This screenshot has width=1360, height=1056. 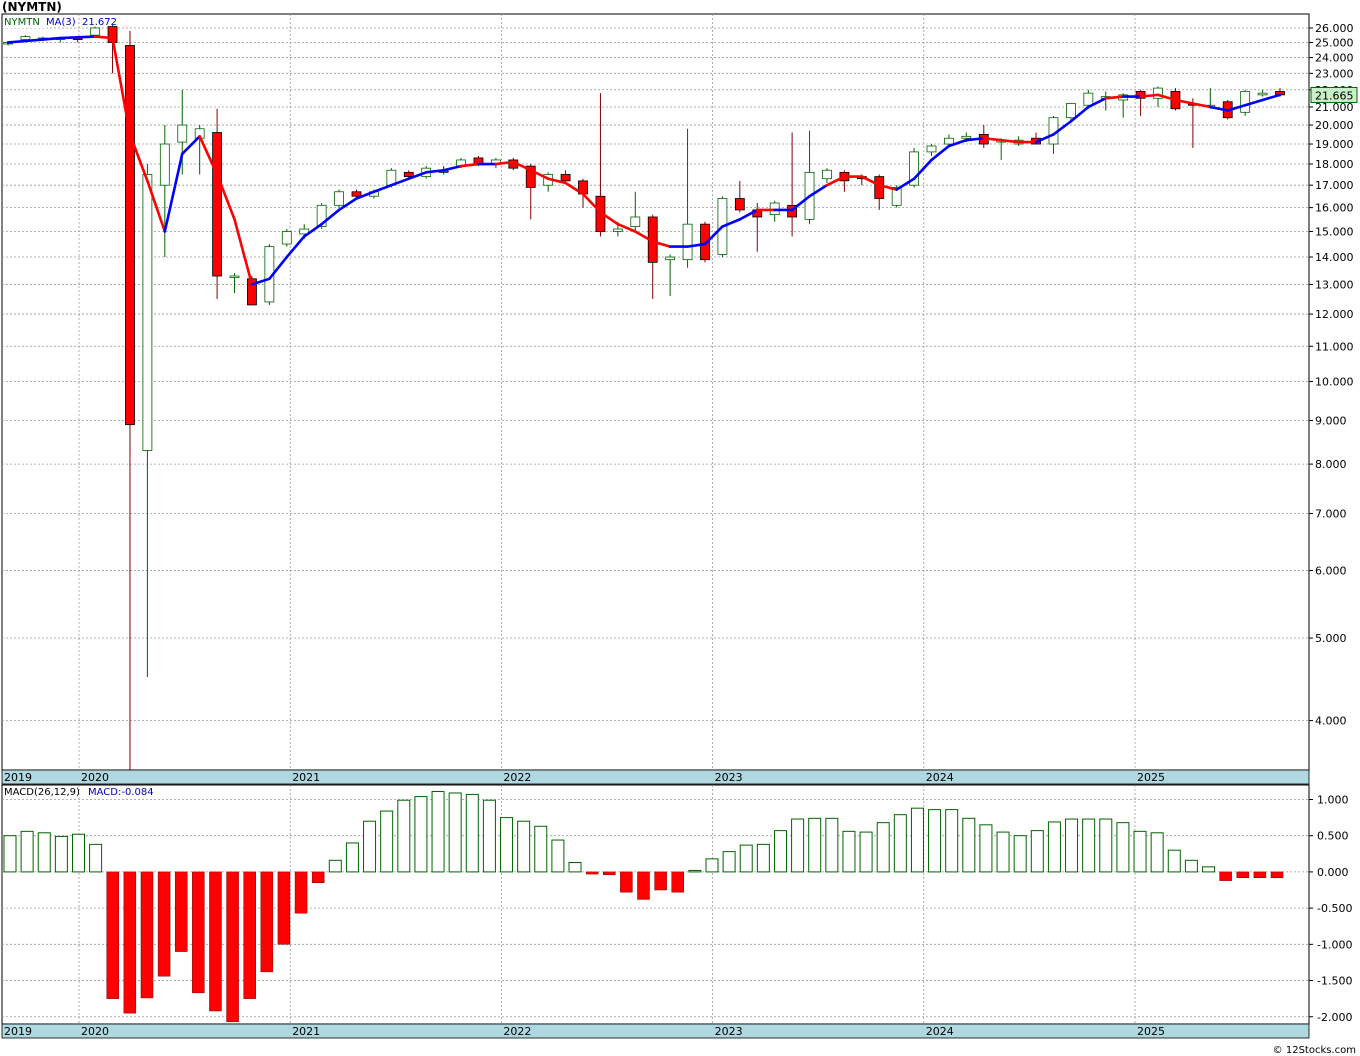 I want to click on legend-symbol: NYMTN, so click(x=22, y=22).